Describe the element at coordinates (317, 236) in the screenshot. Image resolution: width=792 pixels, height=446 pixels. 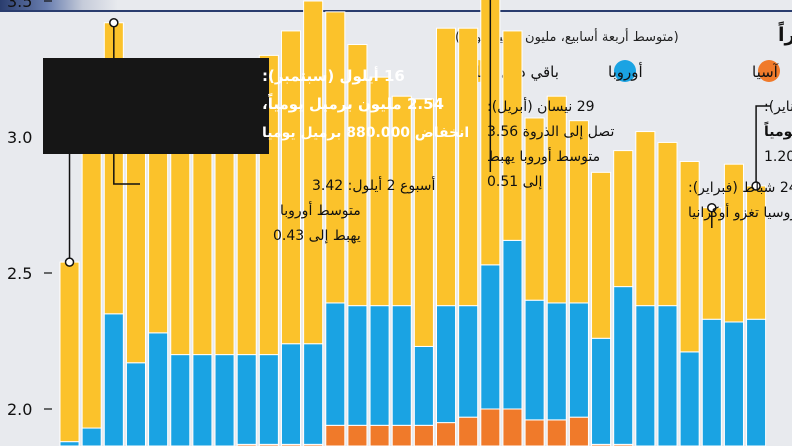
I see `annotation-sep2-line3: يهبط إلى 0.43` at that location.